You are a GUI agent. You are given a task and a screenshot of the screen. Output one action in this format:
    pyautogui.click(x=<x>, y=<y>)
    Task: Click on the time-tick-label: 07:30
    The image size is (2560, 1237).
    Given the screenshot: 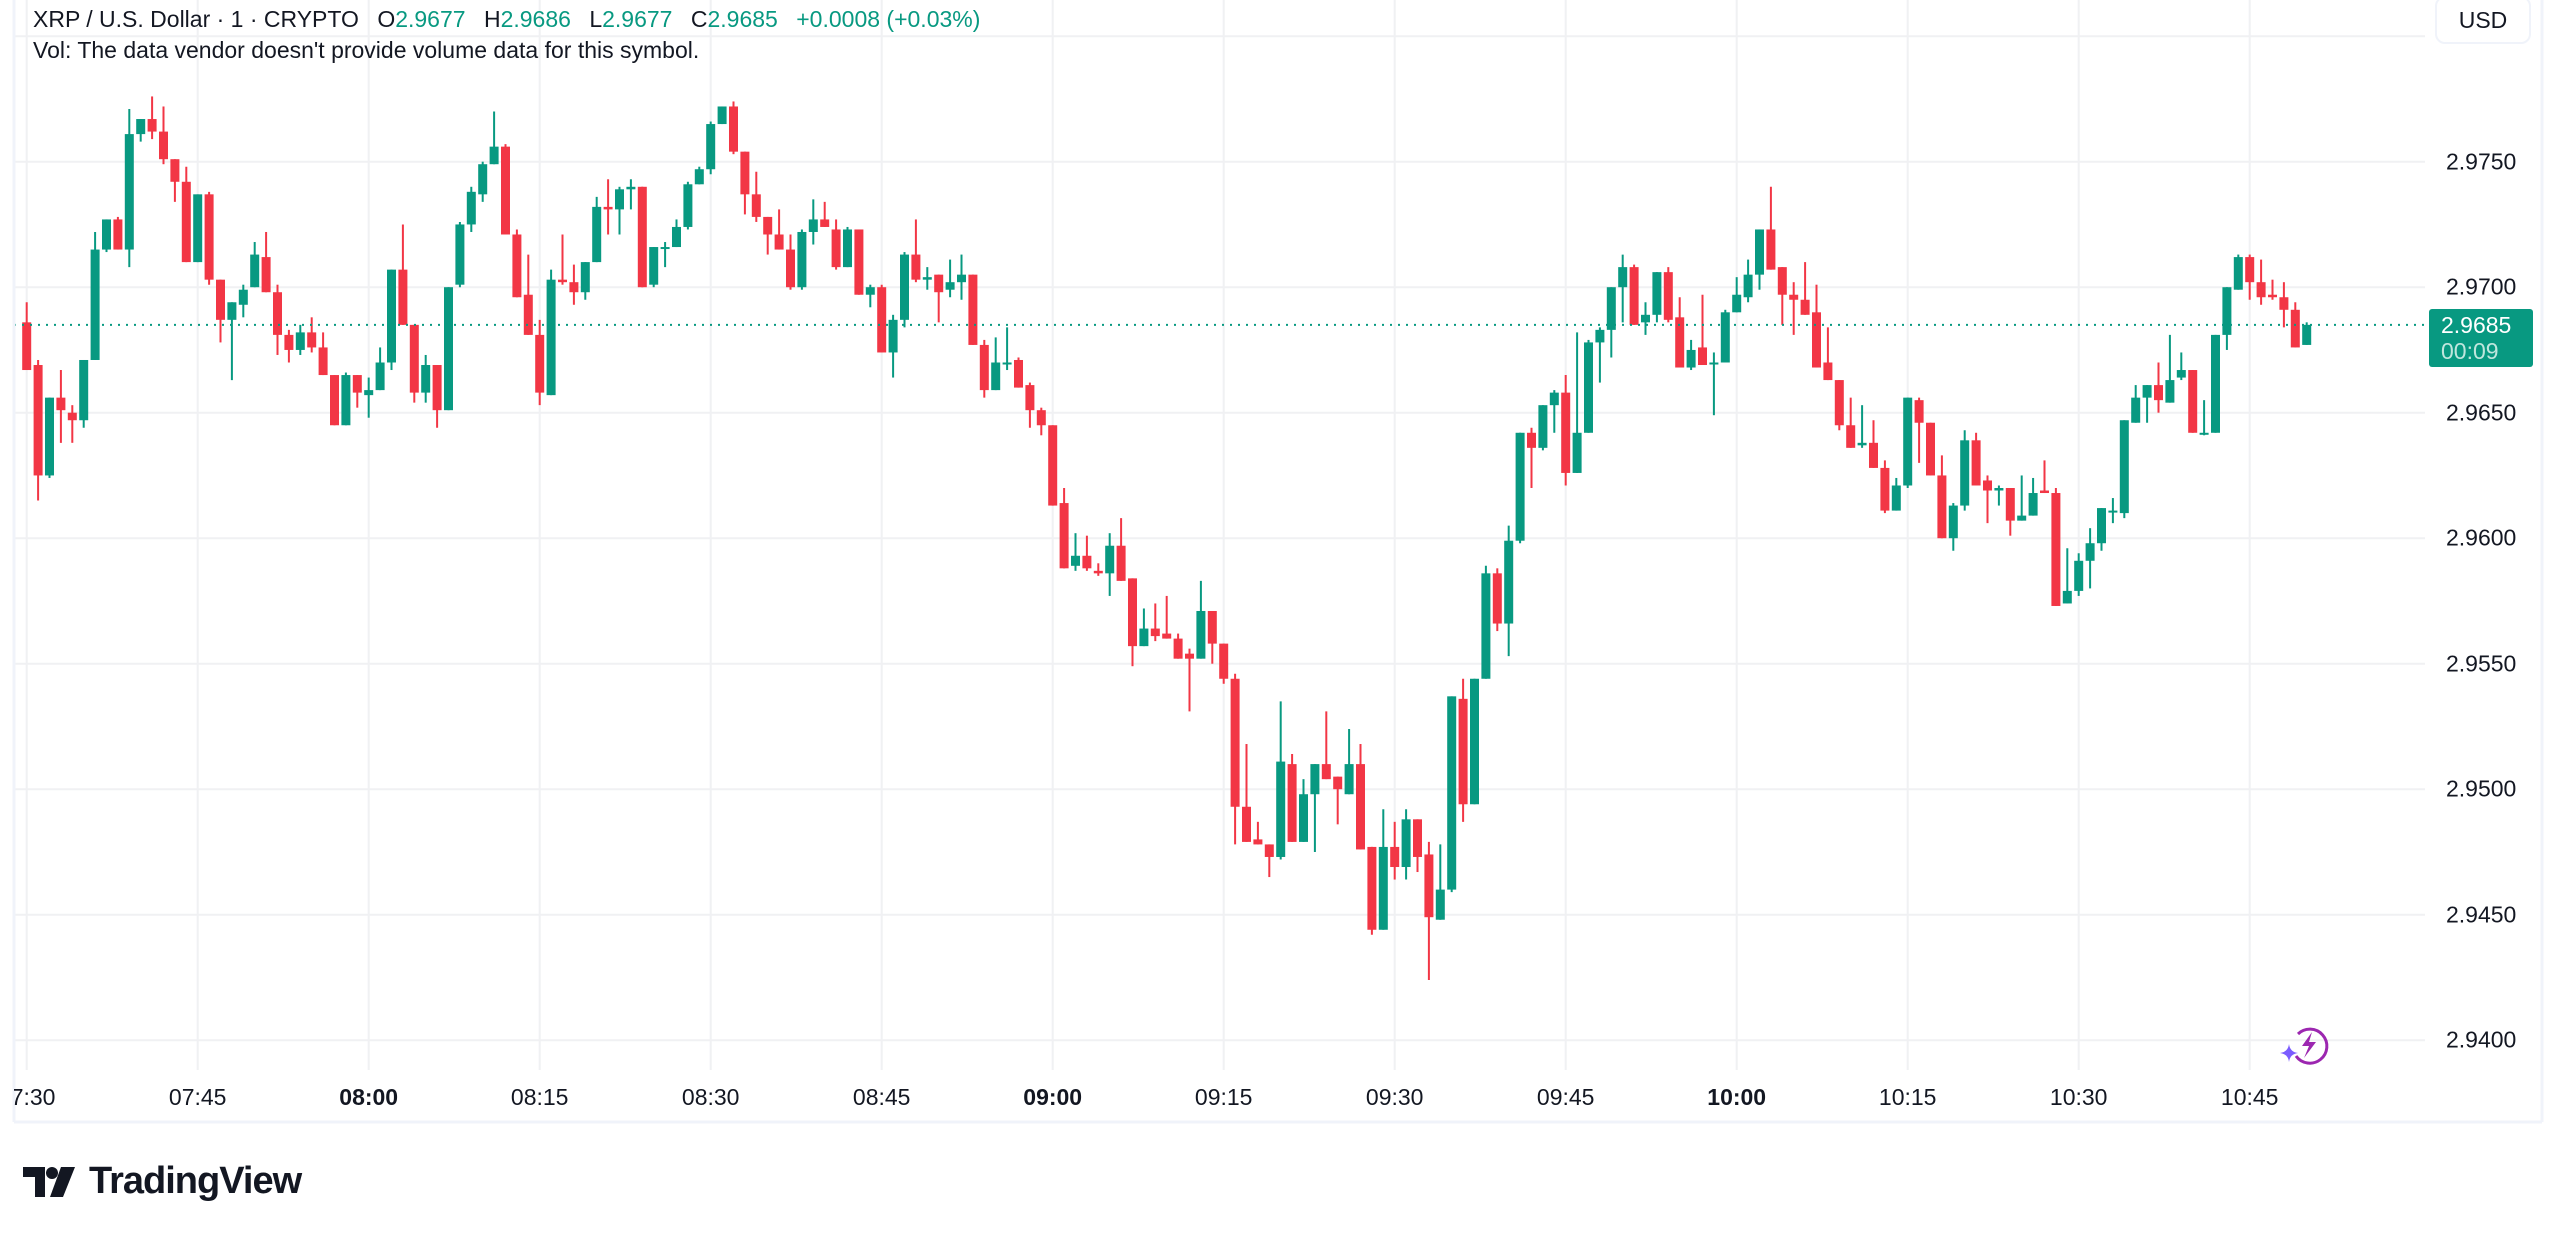 What is the action you would take?
    pyautogui.click(x=35, y=1097)
    